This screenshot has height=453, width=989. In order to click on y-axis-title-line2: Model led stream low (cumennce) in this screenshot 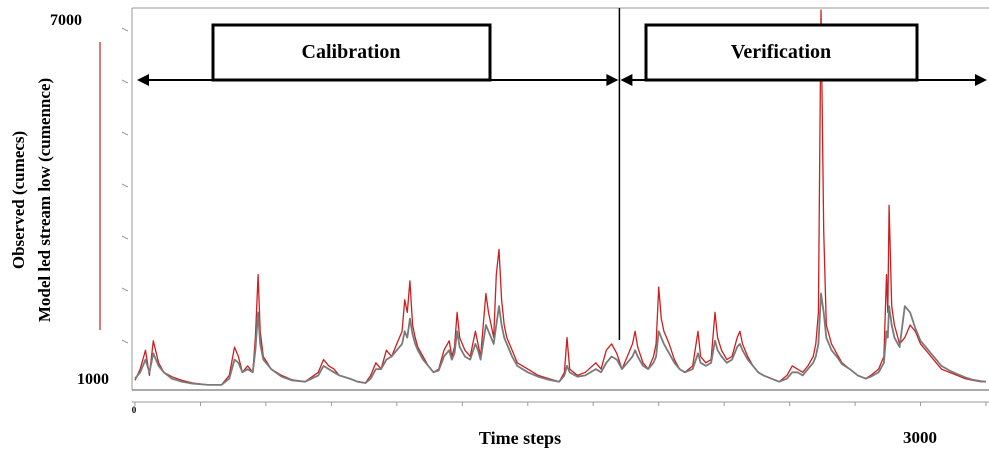, I will do `click(44, 200)`.